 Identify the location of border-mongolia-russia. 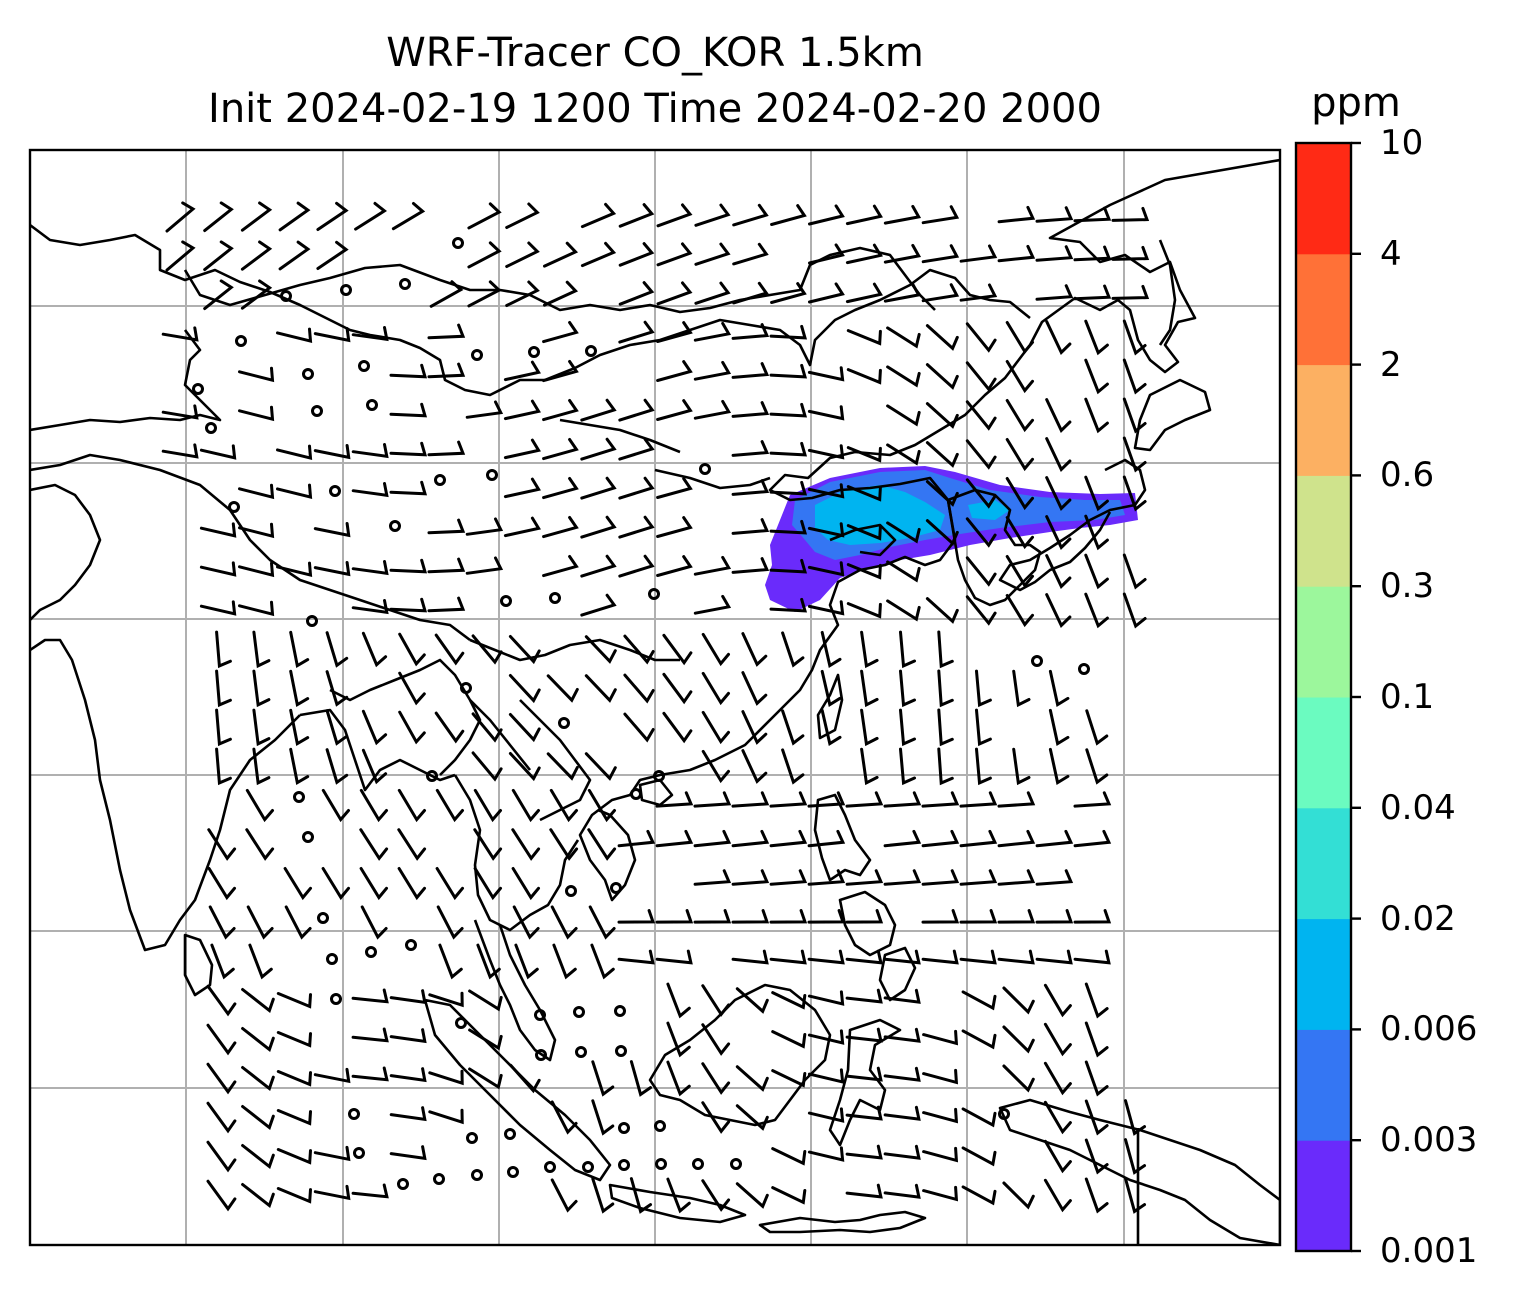
(559, 280).